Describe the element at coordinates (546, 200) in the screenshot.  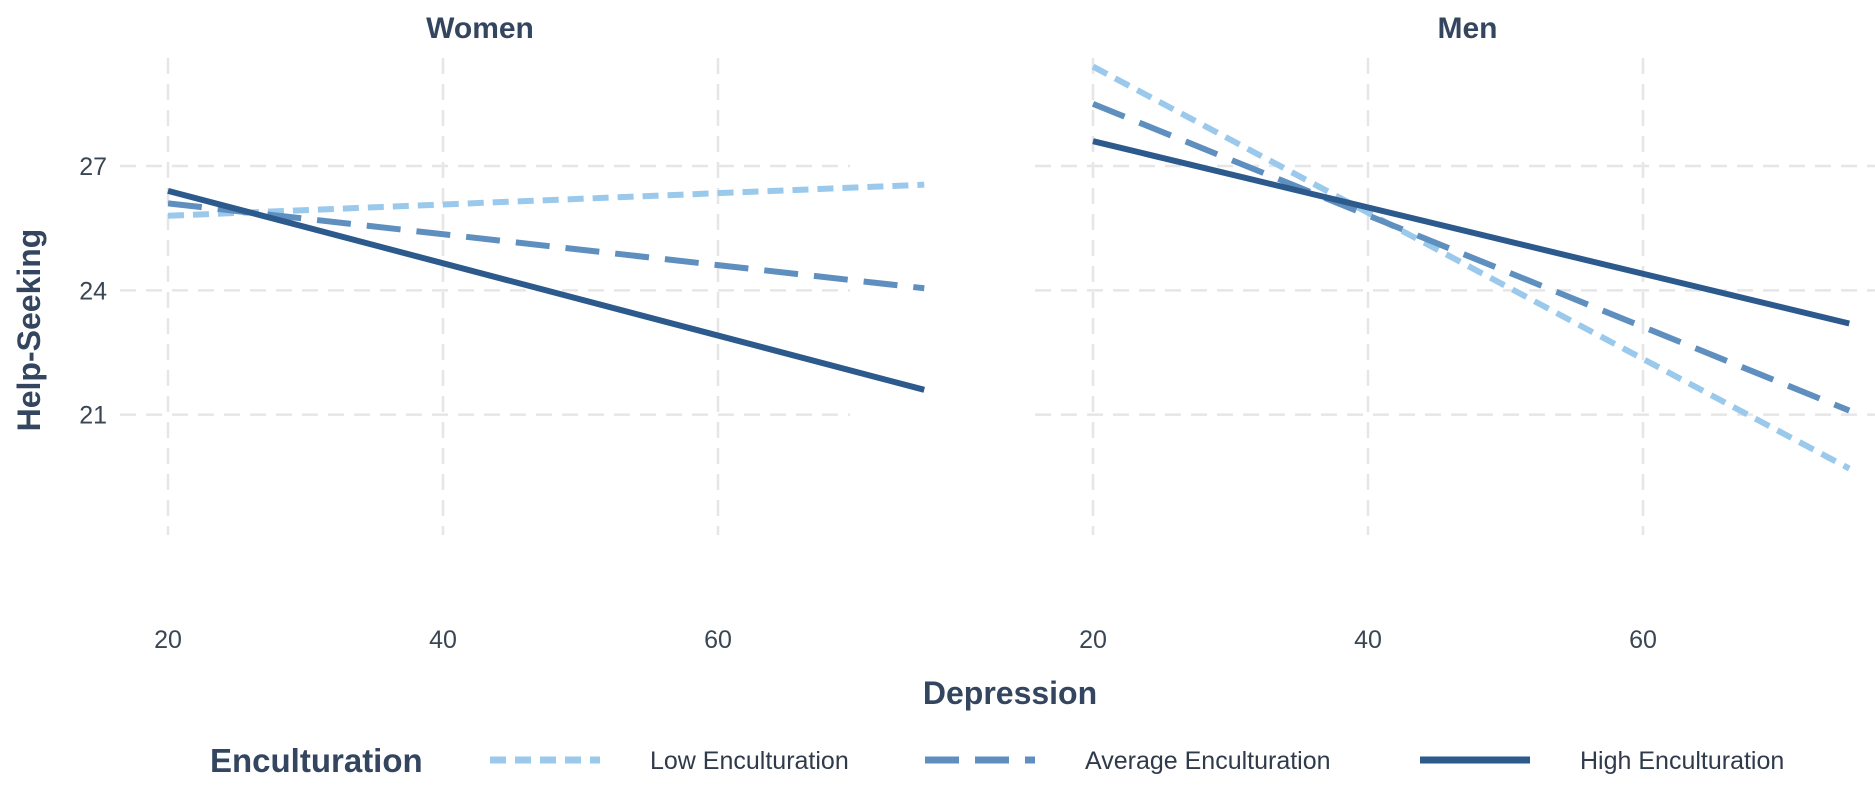
I see `series-line-women-dotted` at that location.